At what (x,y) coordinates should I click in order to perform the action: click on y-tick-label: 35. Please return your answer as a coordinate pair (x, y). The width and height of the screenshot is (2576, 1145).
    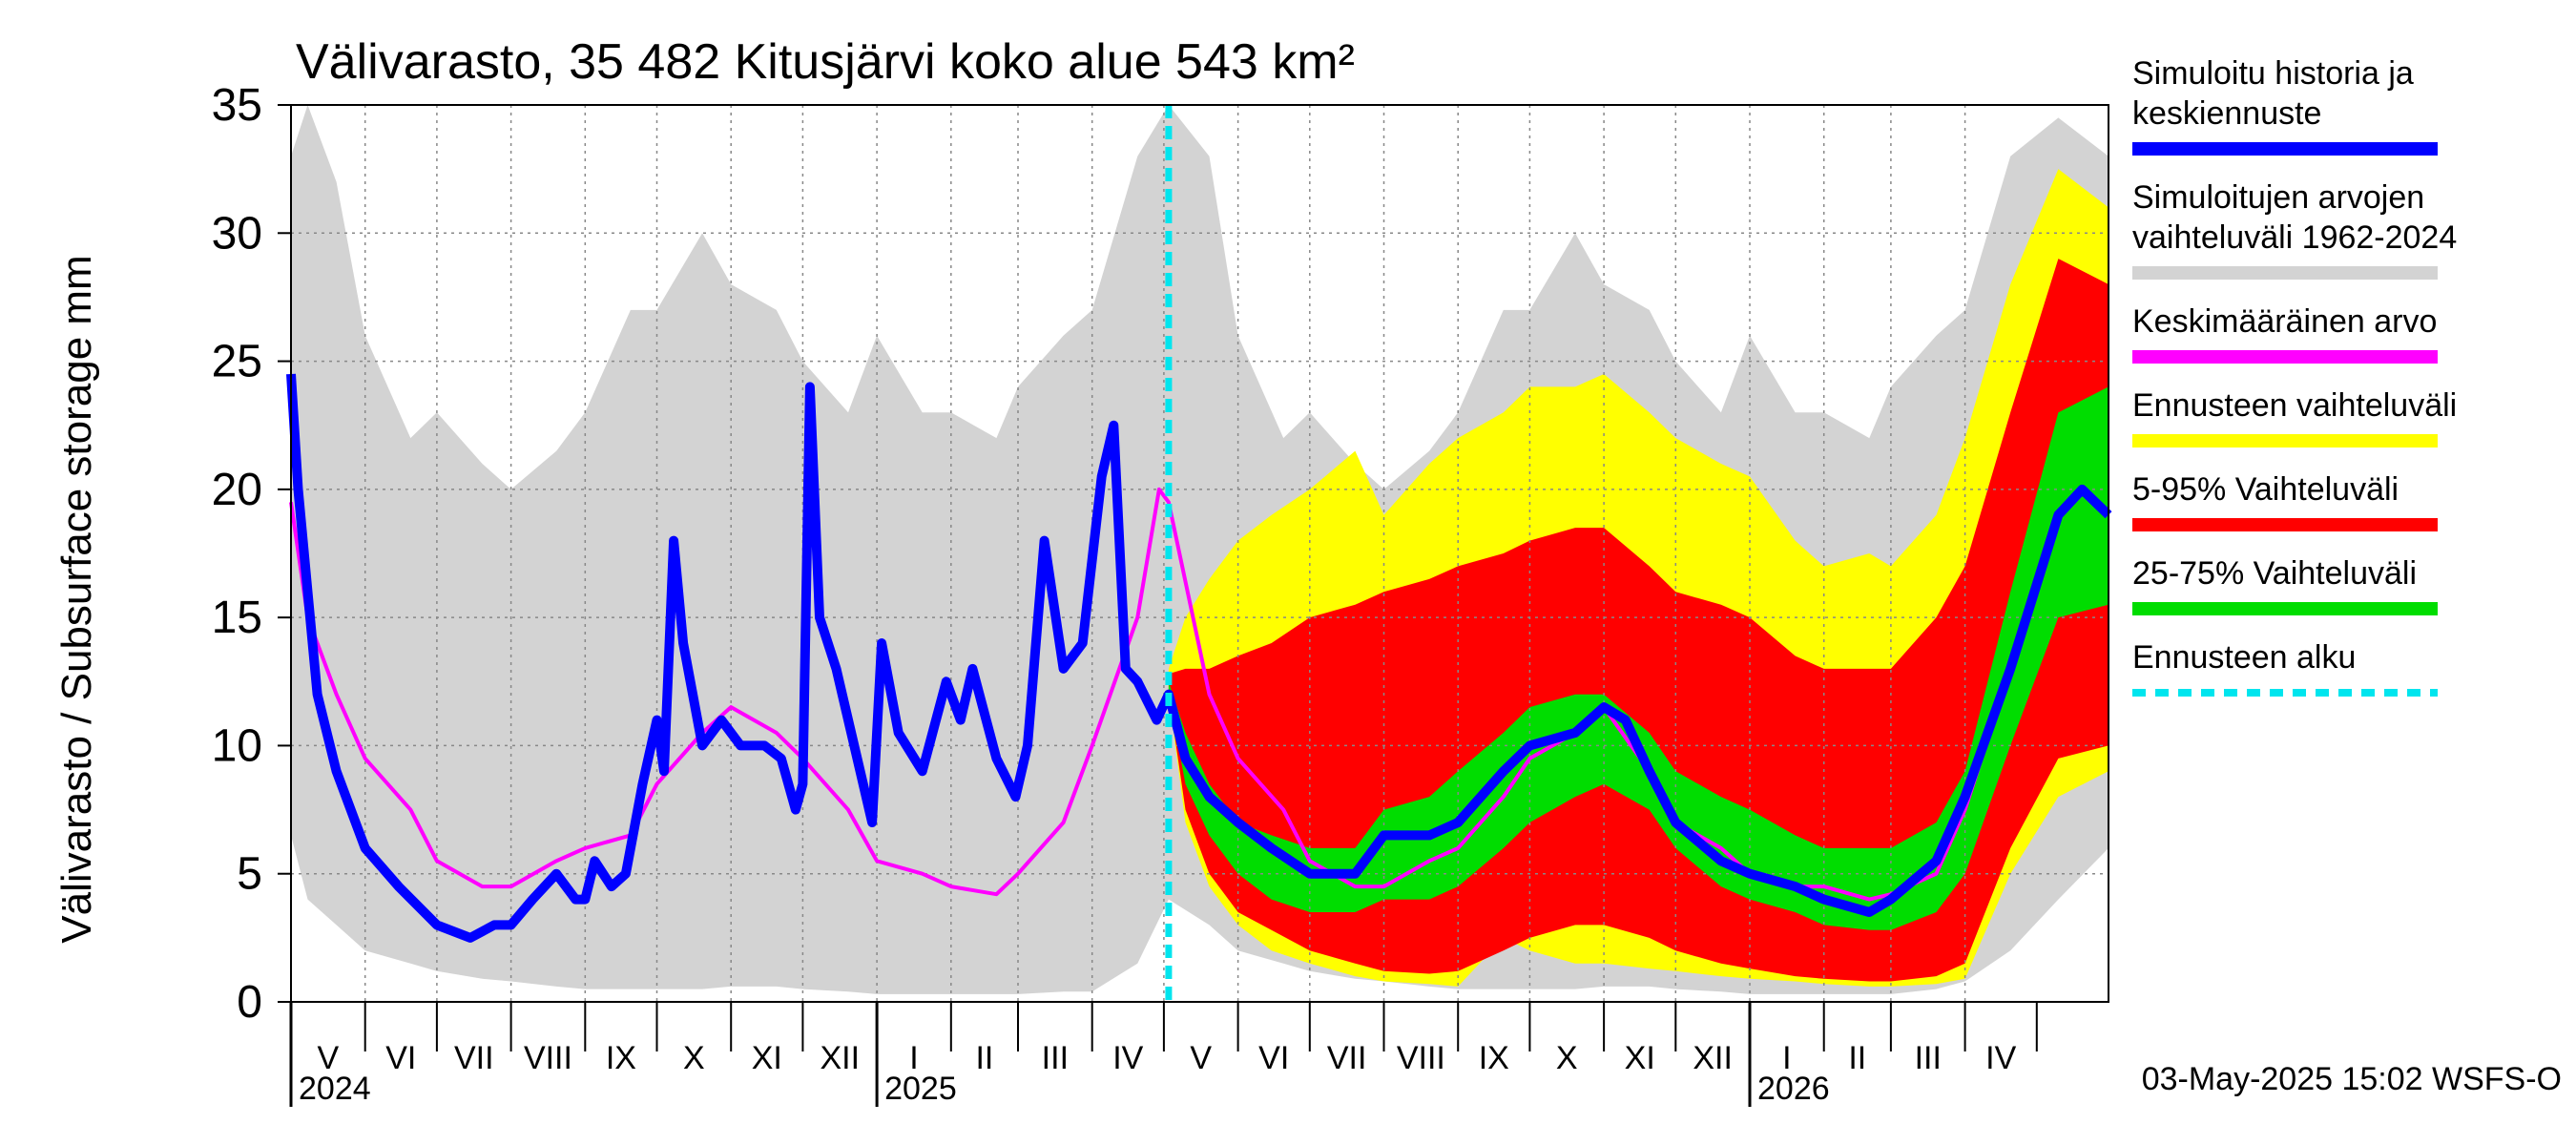
    Looking at the image, I should click on (237, 106).